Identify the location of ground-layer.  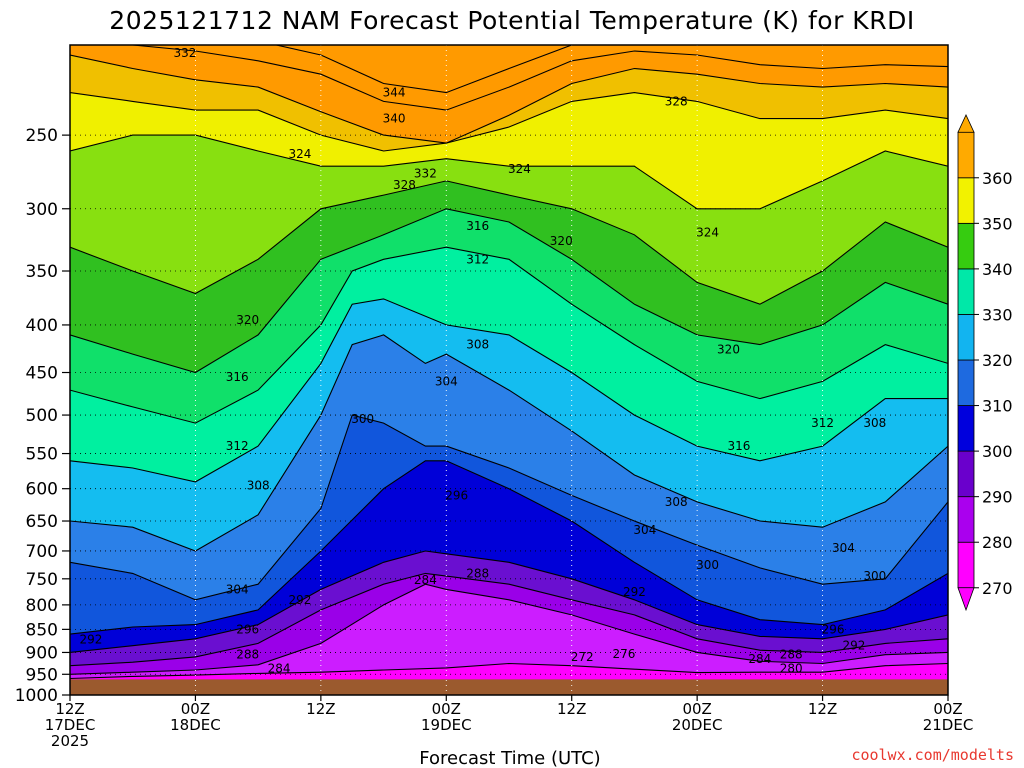
(509, 687).